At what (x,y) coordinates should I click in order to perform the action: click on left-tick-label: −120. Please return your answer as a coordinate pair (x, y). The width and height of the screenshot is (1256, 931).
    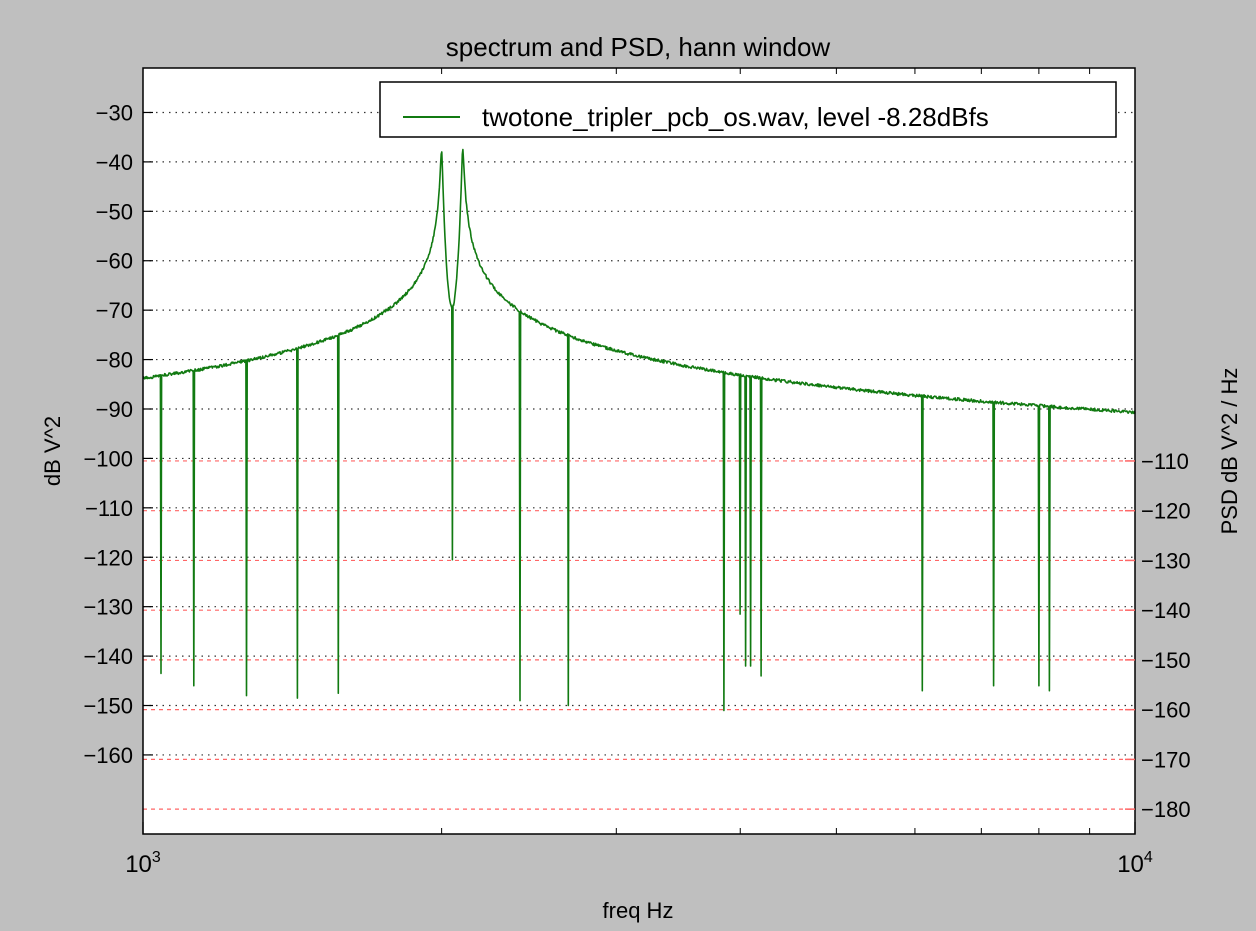
    Looking at the image, I should click on (108, 557).